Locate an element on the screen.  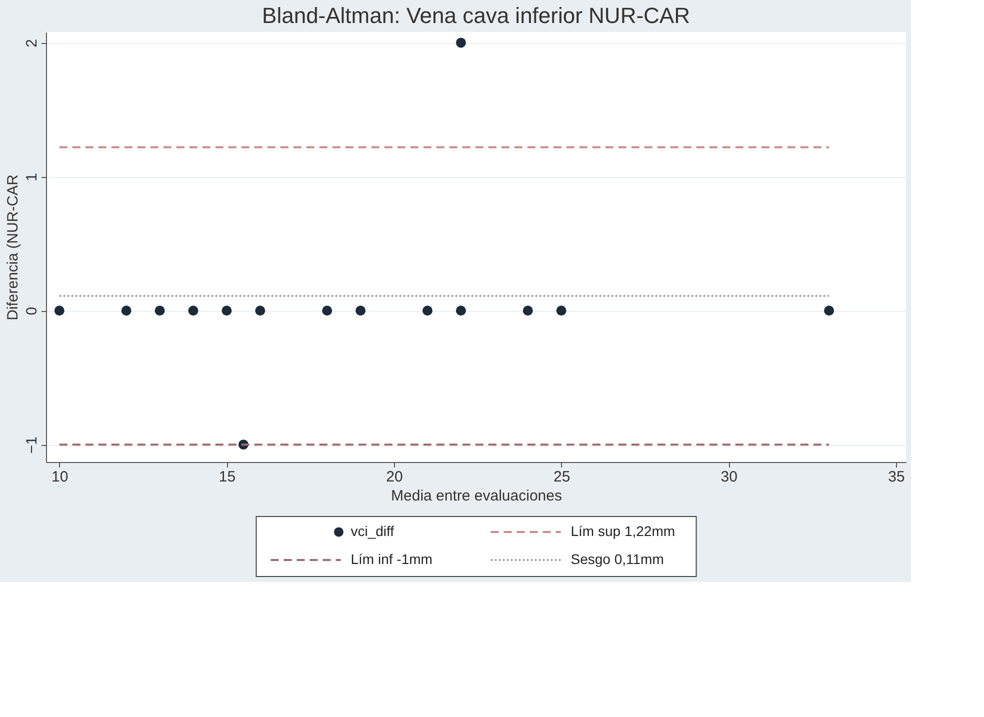
x-tick-label: 30 is located at coordinates (729, 477).